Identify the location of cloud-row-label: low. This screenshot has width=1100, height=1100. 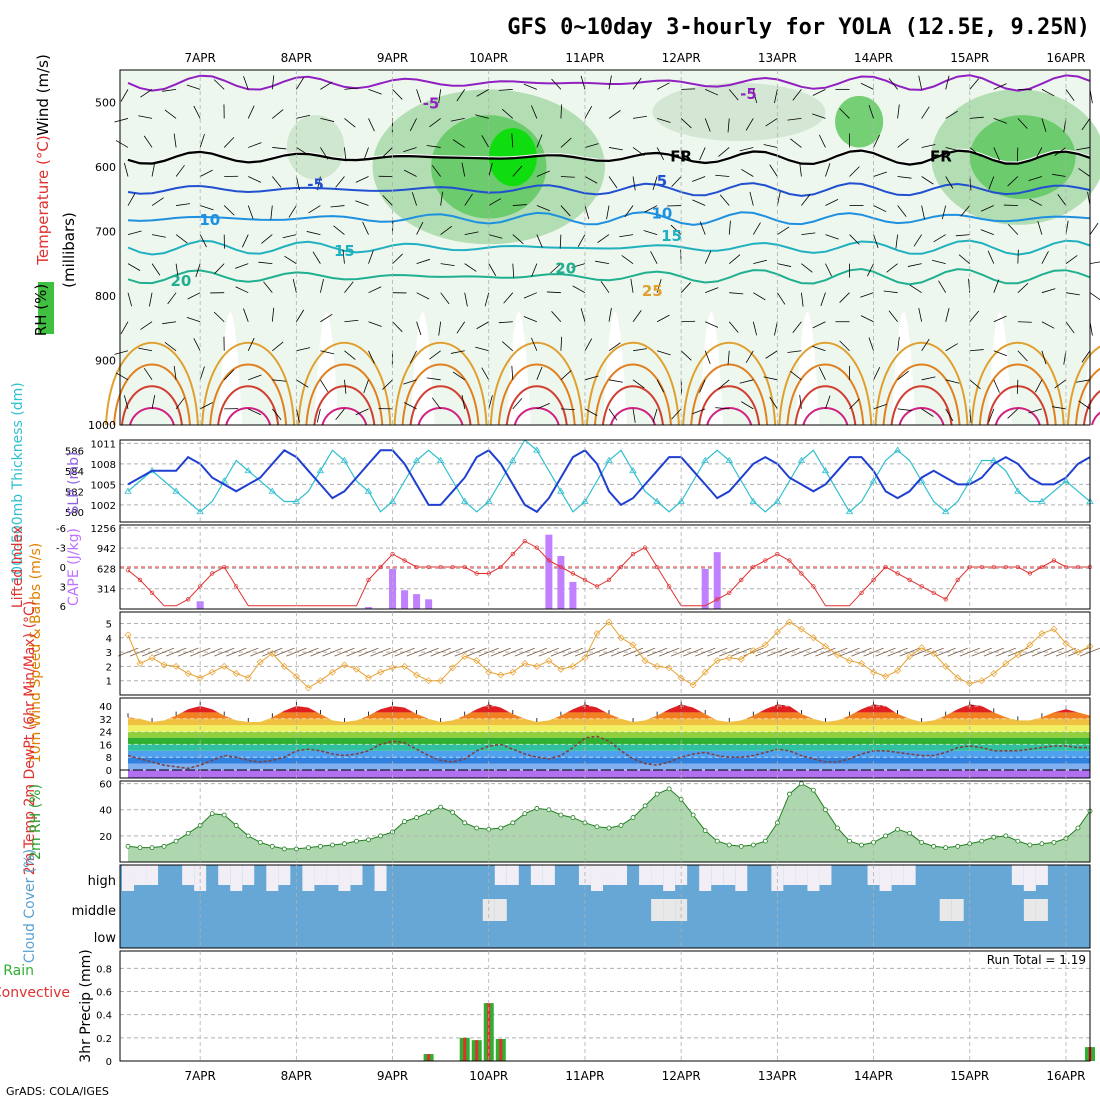
(105, 938).